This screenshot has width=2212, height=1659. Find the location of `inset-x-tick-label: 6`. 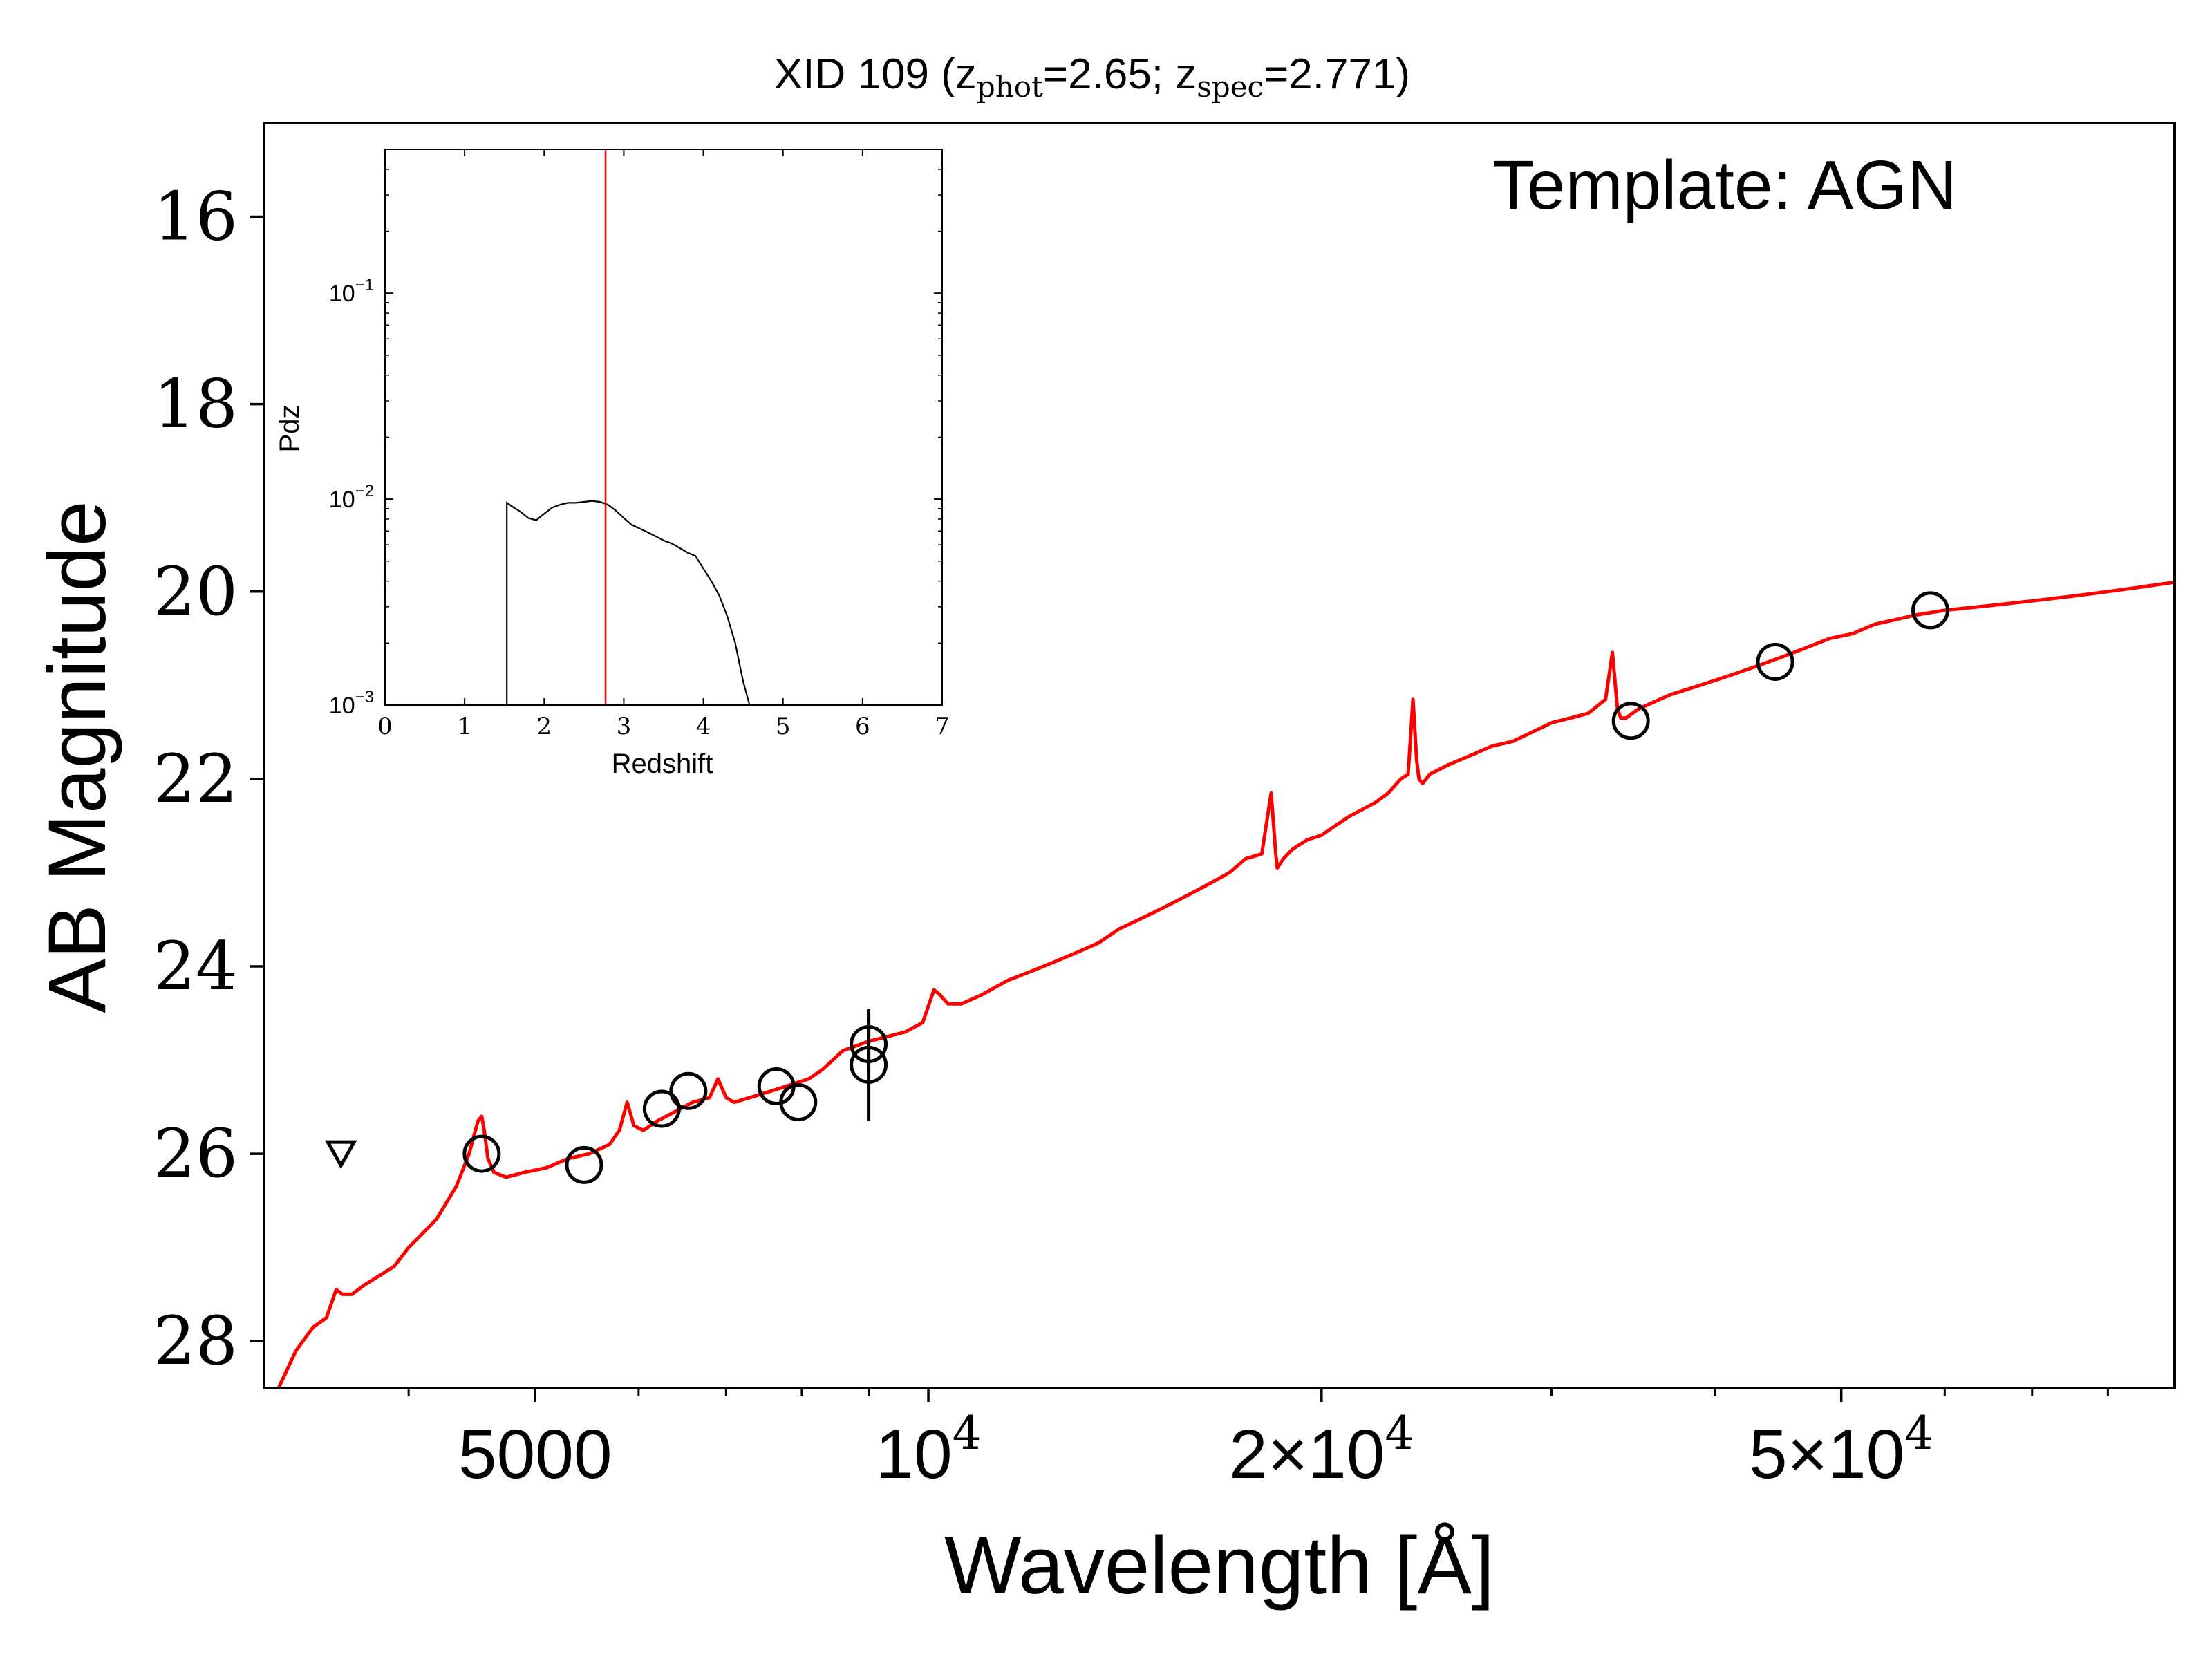

inset-x-tick-label: 6 is located at coordinates (862, 726).